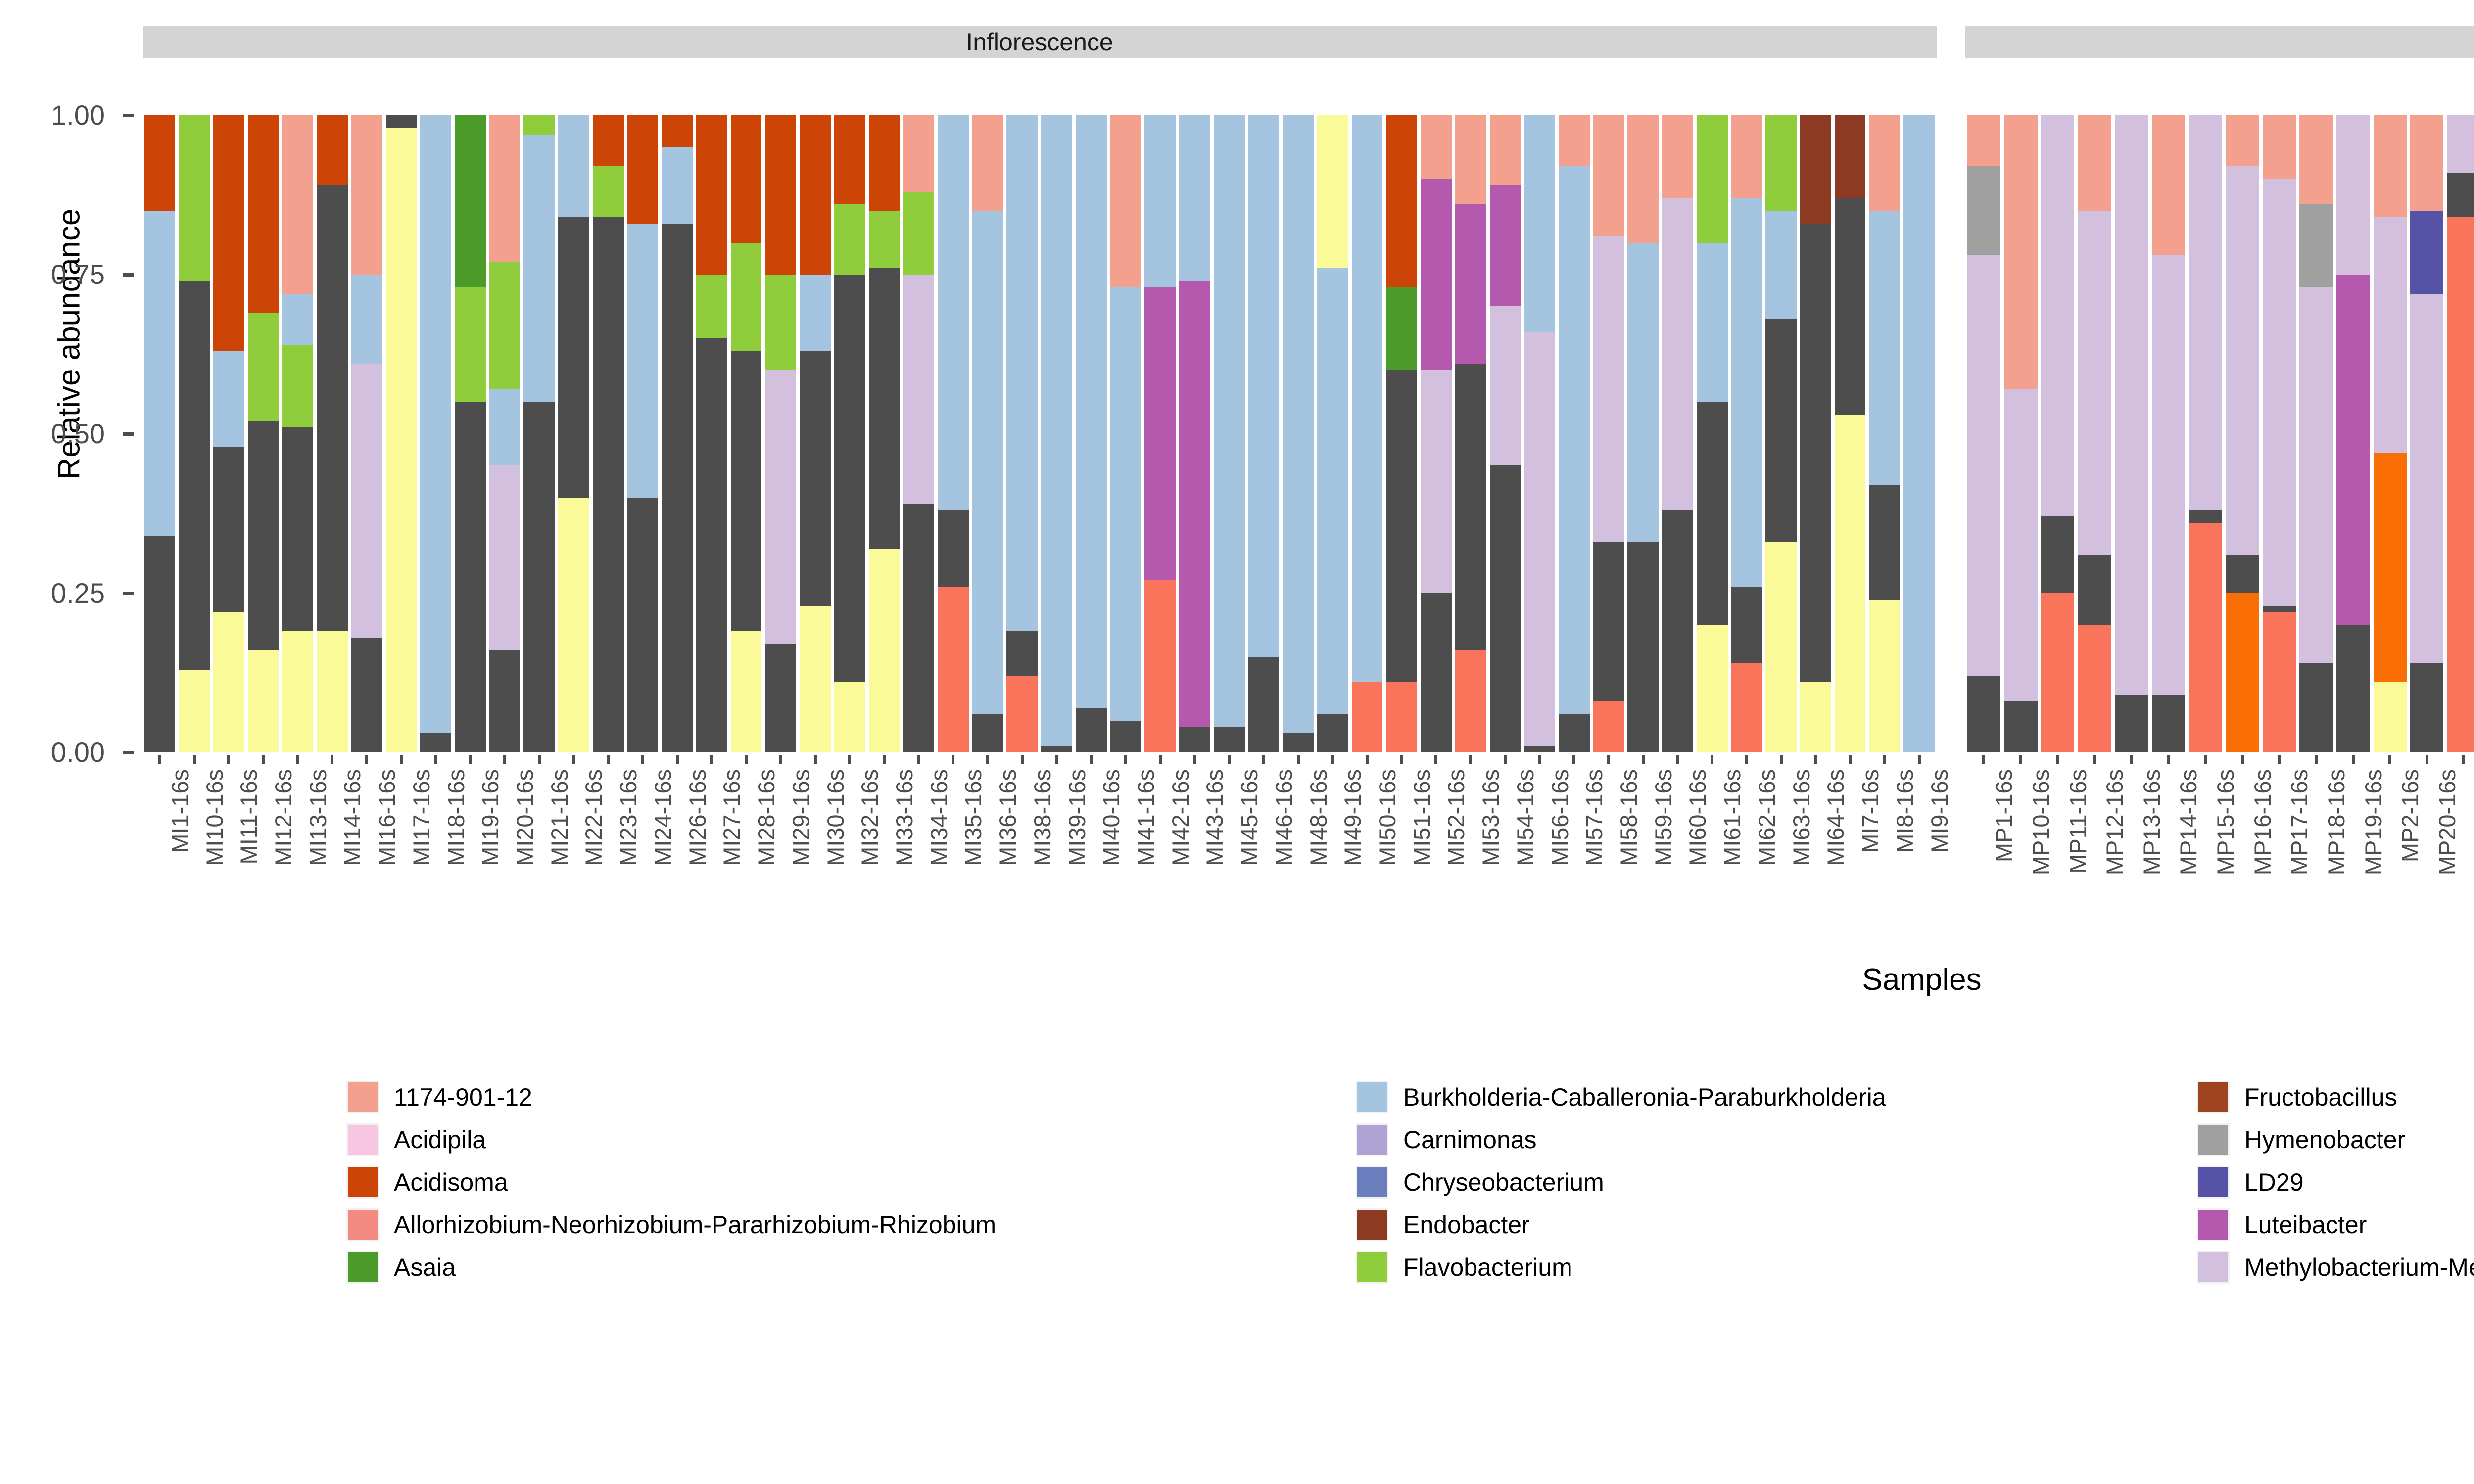 The height and width of the screenshot is (1484, 2474). What do you see at coordinates (2335, 1097) in the screenshot?
I see `legend-item: Fructobacillus` at bounding box center [2335, 1097].